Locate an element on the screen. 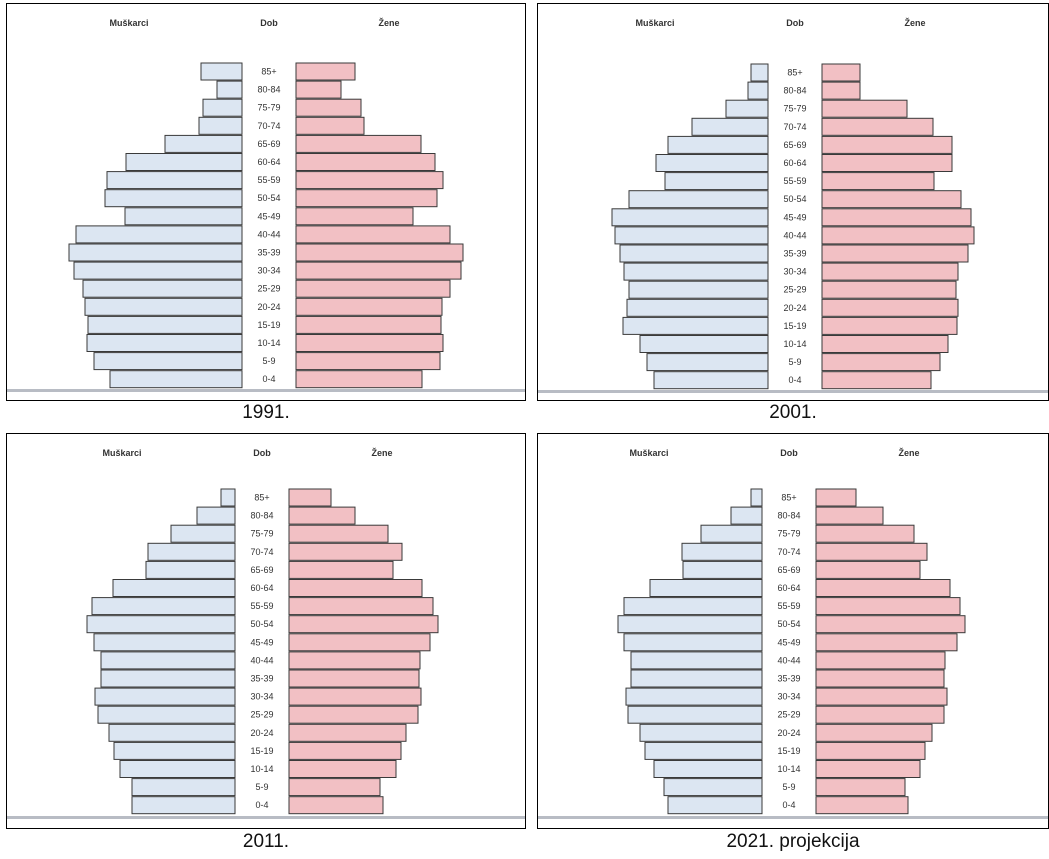 This screenshot has height=859, width=1049. header-male: Muškarci is located at coordinates (654, 23).